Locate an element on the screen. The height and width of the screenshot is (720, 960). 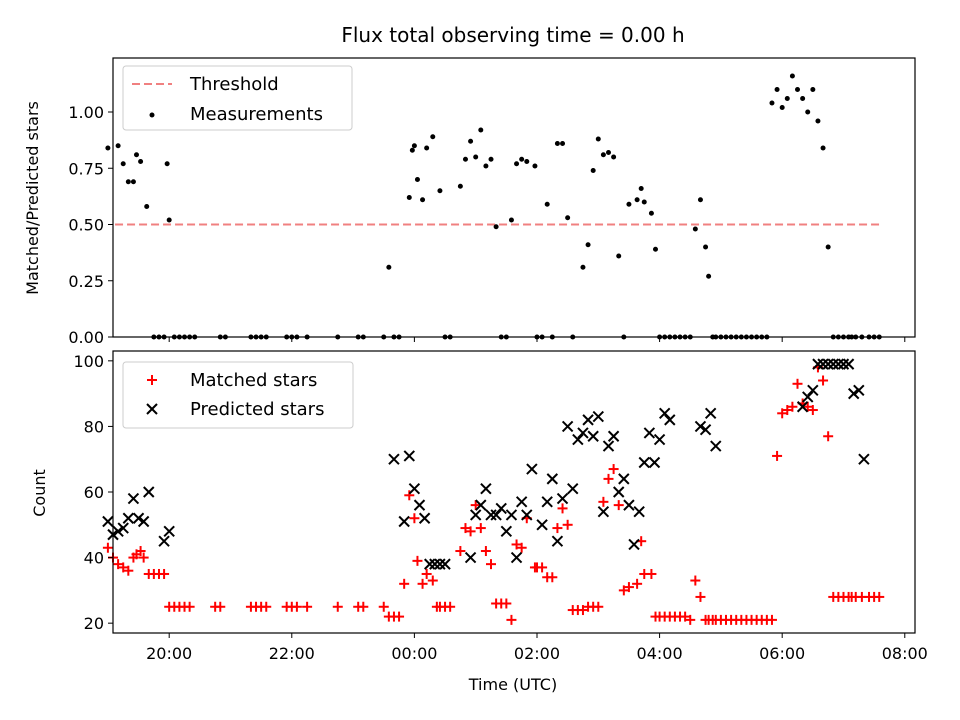
bottom-x-tick-label: 04:00 is located at coordinates (660, 653).